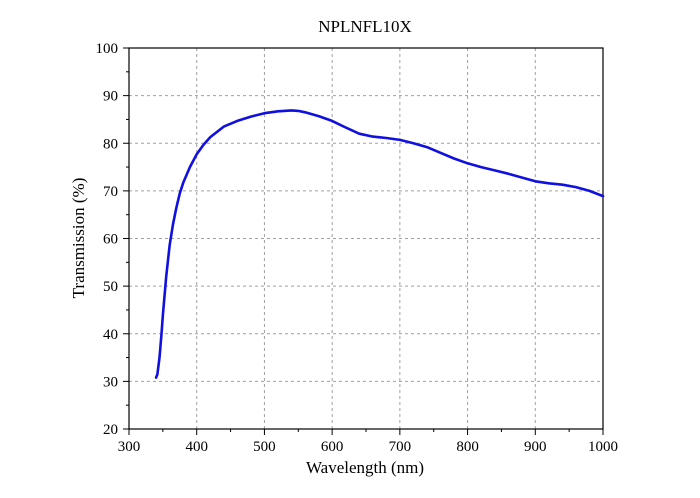 This screenshot has height=498, width=700. I want to click on y-tick-label: 20, so click(110, 430).